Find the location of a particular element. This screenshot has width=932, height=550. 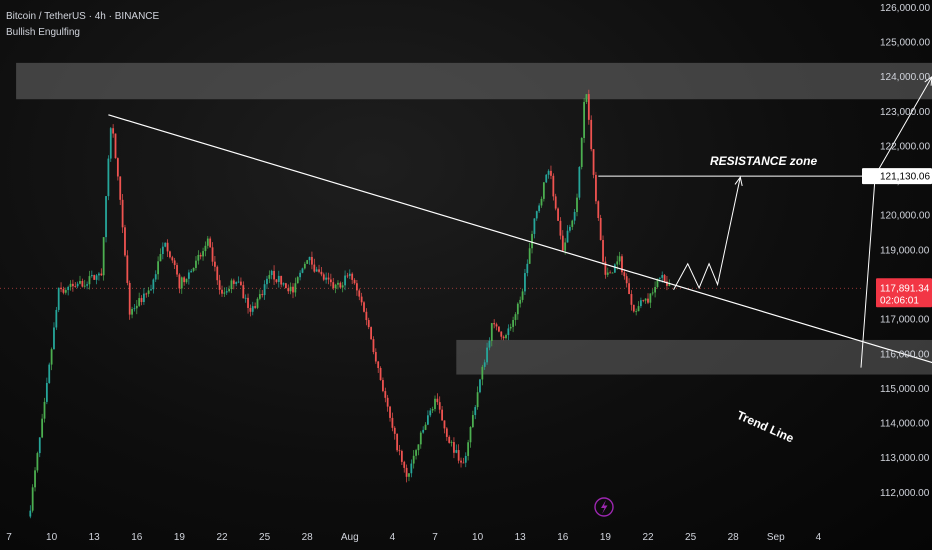

price-tick-label: 122,000.00 is located at coordinates (905, 146).